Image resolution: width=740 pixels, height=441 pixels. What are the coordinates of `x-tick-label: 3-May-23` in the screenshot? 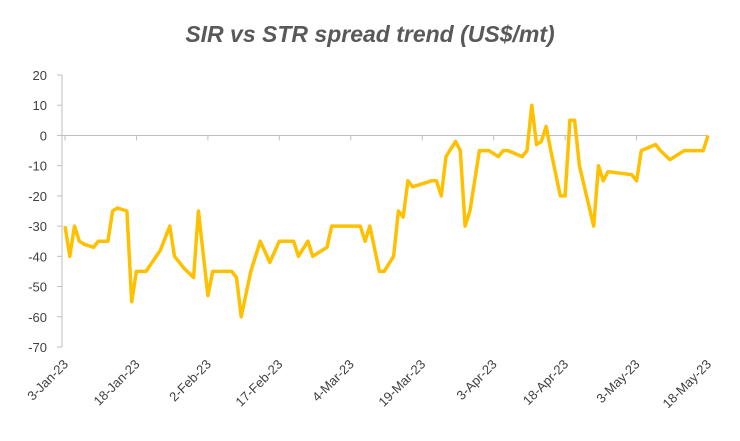 It's located at (617, 381).